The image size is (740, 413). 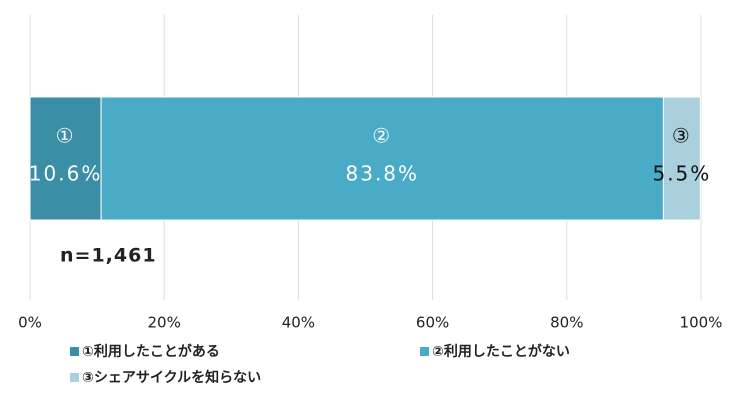 I want to click on x-tick-label: 80%, so click(x=566, y=323).